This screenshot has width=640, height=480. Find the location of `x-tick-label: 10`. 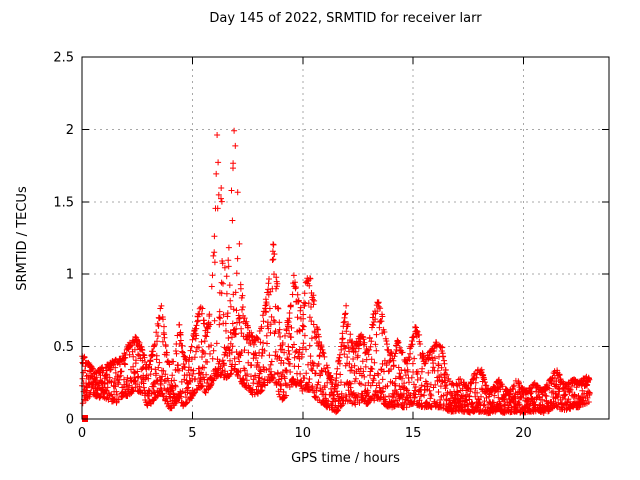

x-tick-label: 10 is located at coordinates (303, 433).